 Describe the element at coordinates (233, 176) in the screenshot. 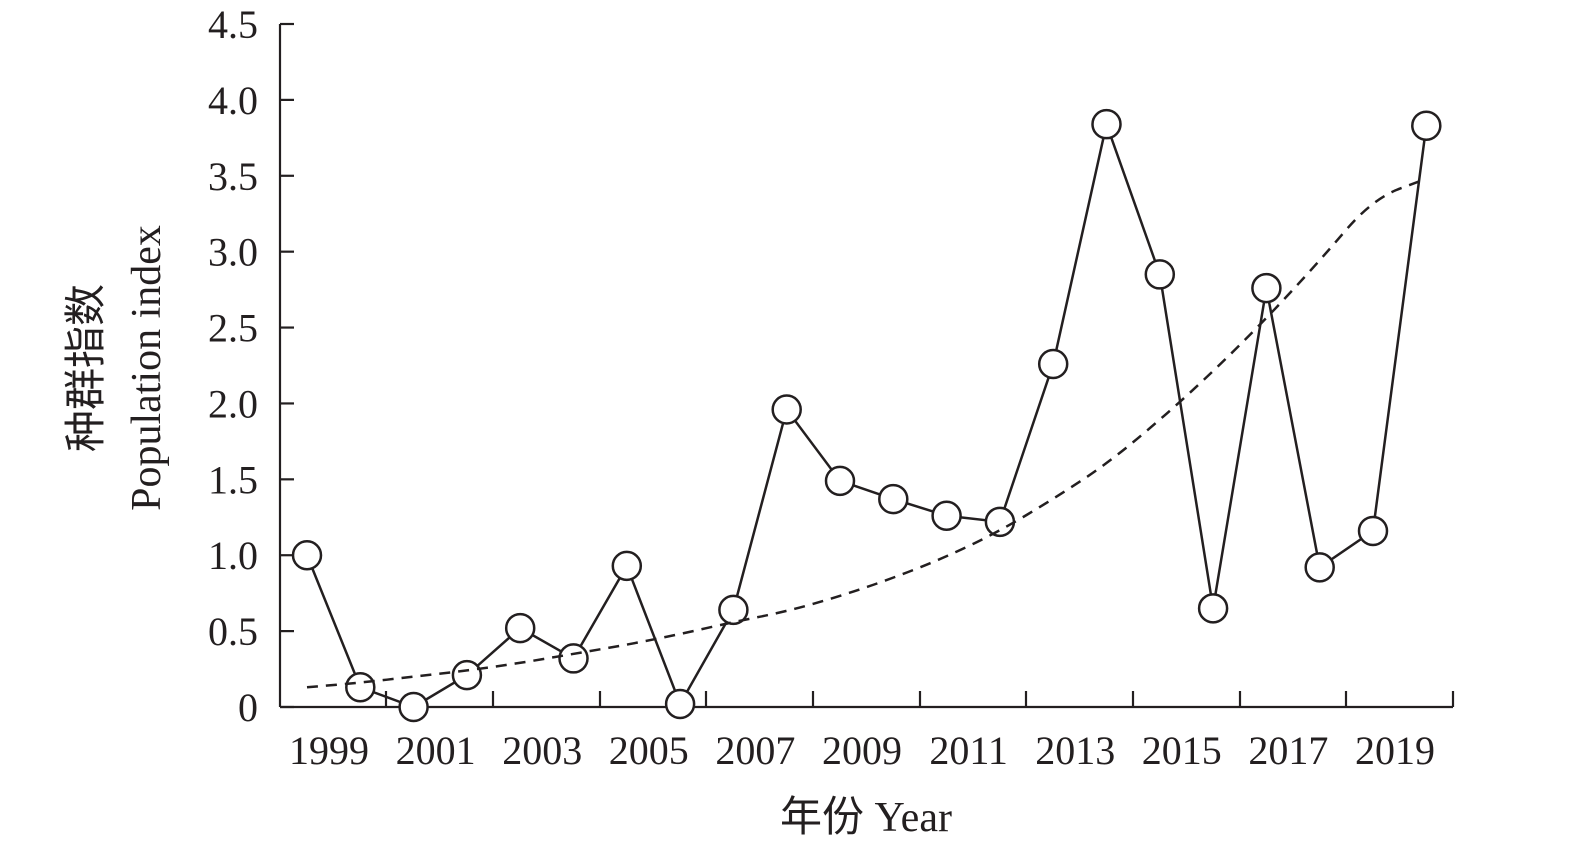

I see `y-tick-label: 3.5` at that location.